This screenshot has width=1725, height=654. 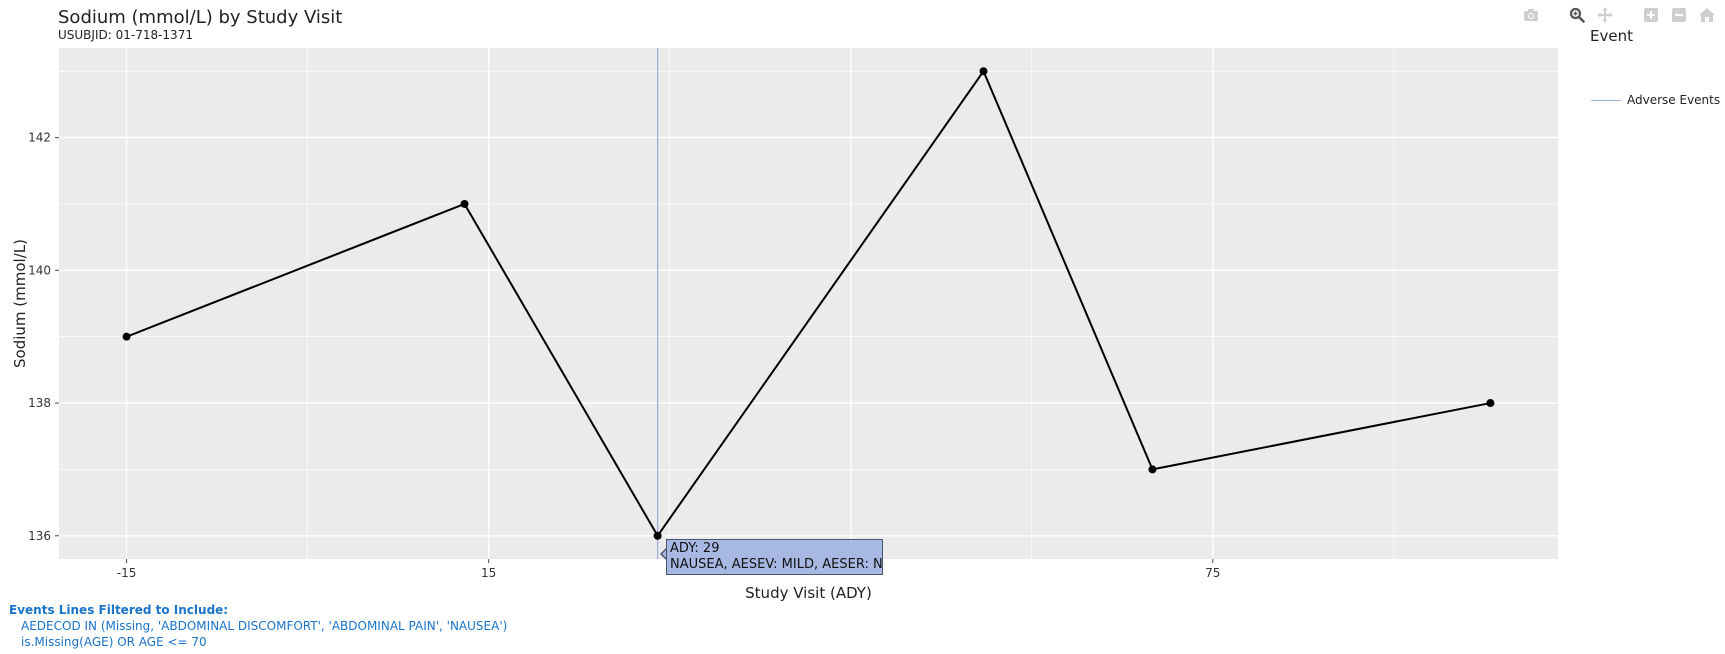 What do you see at coordinates (695, 548) in the screenshot?
I see `tooltip-line-1: ADY: 29` at bounding box center [695, 548].